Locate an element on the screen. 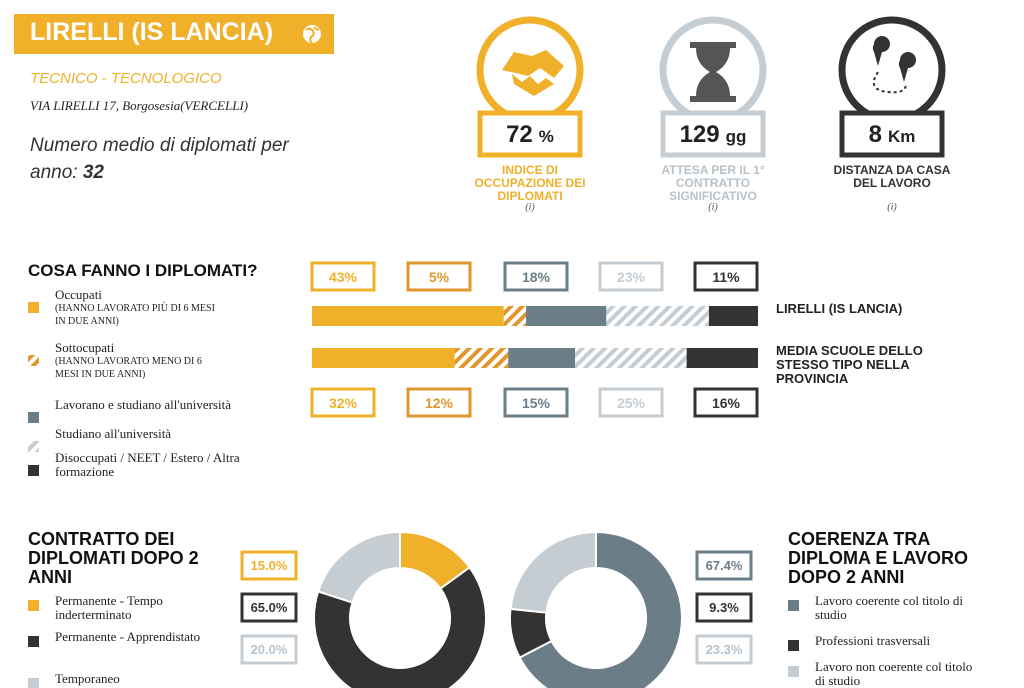 The image size is (1024, 688). legend-item: Permanente - Apprendistato is located at coordinates (128, 636).